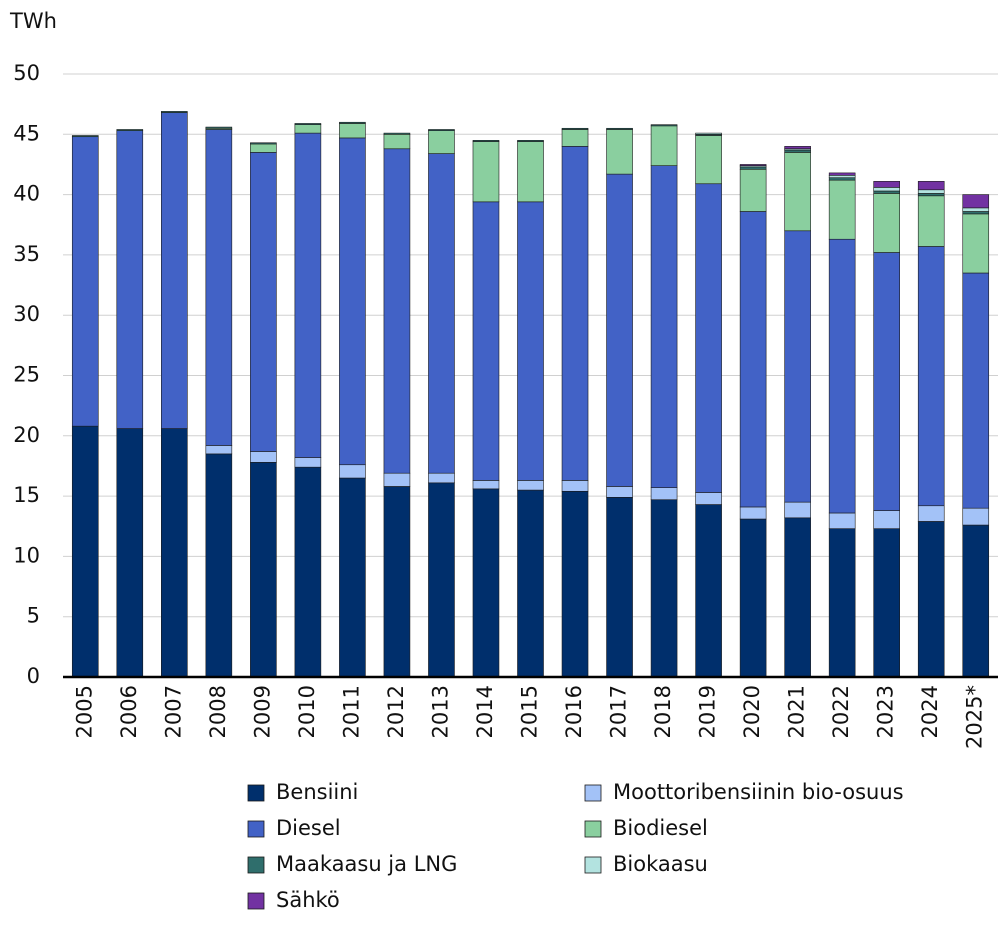 This screenshot has height=930, width=999. I want to click on y-tick-label: 25, so click(26, 375).